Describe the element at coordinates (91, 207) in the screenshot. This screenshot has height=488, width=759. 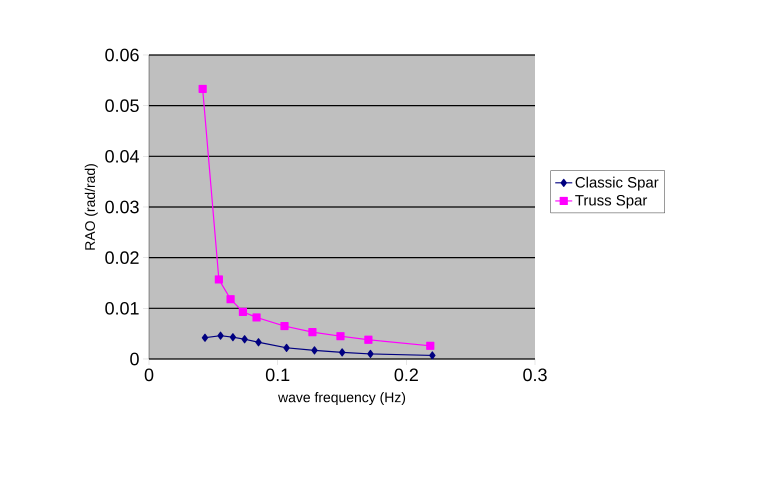
I see `y-axis-title: RAO (rad/rad)` at that location.